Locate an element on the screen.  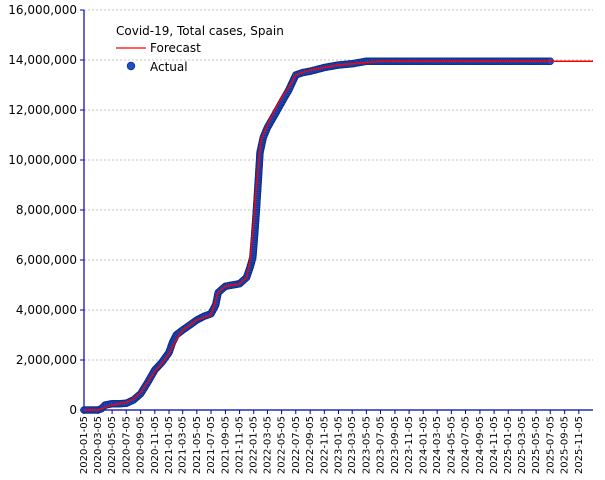
legend-actual-swatch is located at coordinates (131, 66).